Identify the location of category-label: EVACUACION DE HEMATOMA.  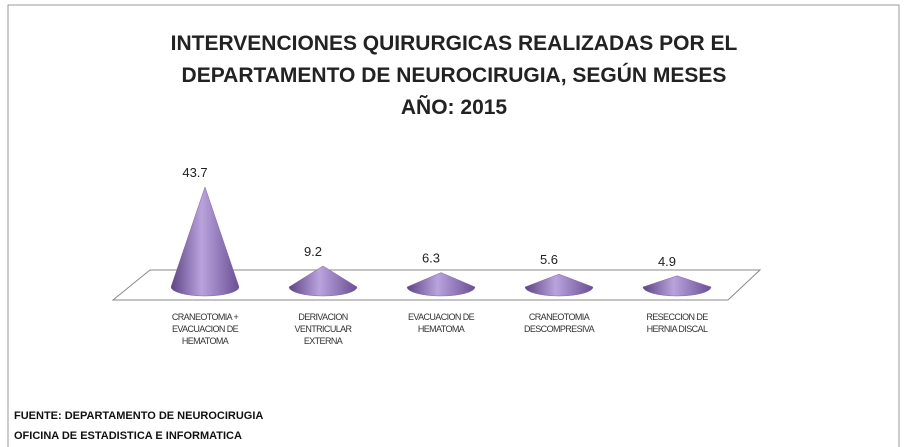
(441, 323).